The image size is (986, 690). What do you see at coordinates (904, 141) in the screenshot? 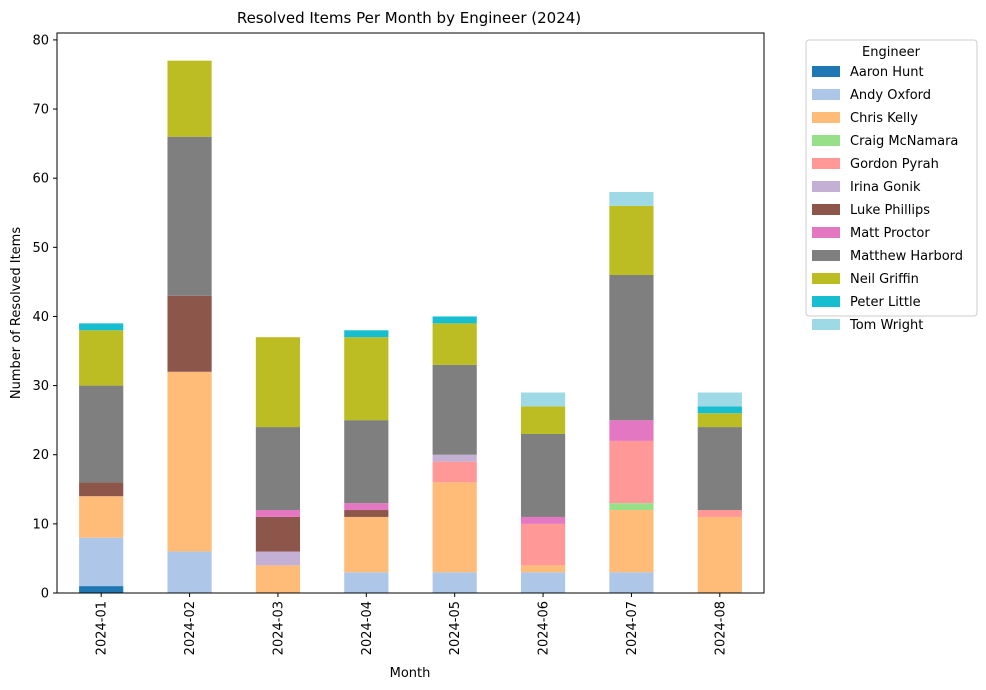
I see `legend-label: Craig McNamara` at bounding box center [904, 141].